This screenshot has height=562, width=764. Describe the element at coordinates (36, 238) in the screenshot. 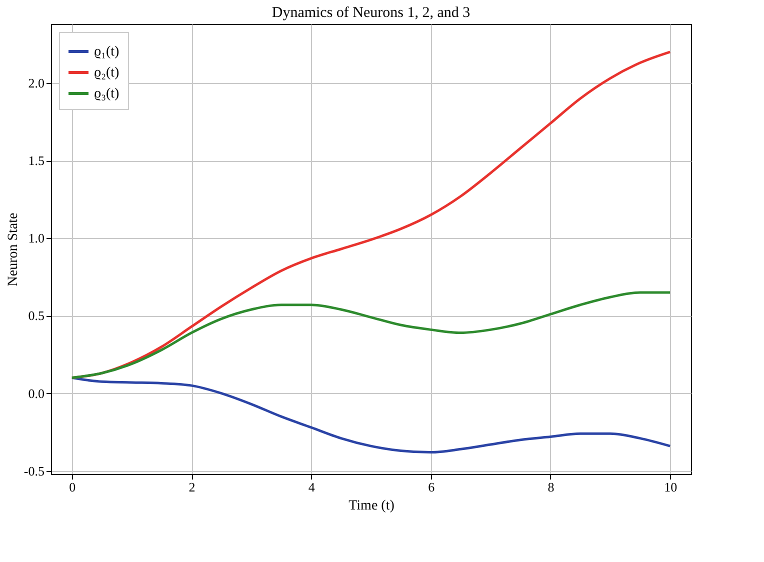

I see `y-tick-label: 1.0` at that location.